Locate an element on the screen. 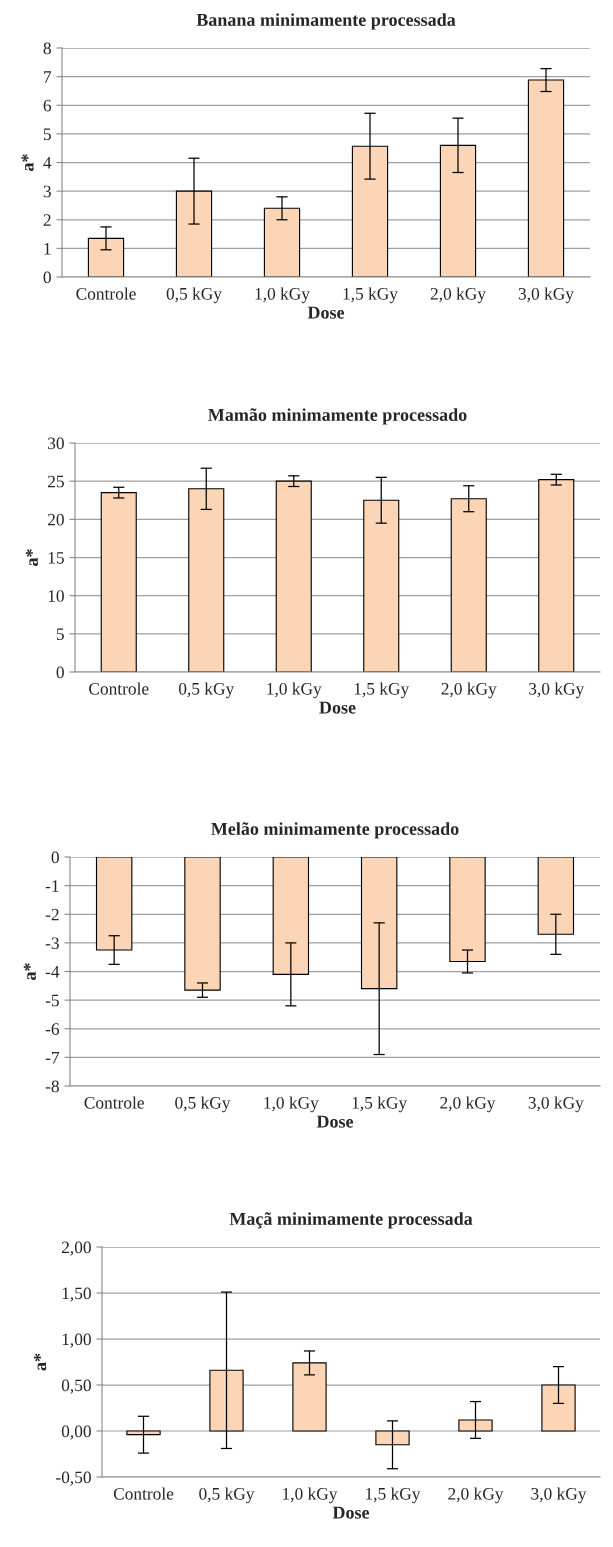 The height and width of the screenshot is (1547, 613). y-tick-label: 10 is located at coordinates (56, 596).